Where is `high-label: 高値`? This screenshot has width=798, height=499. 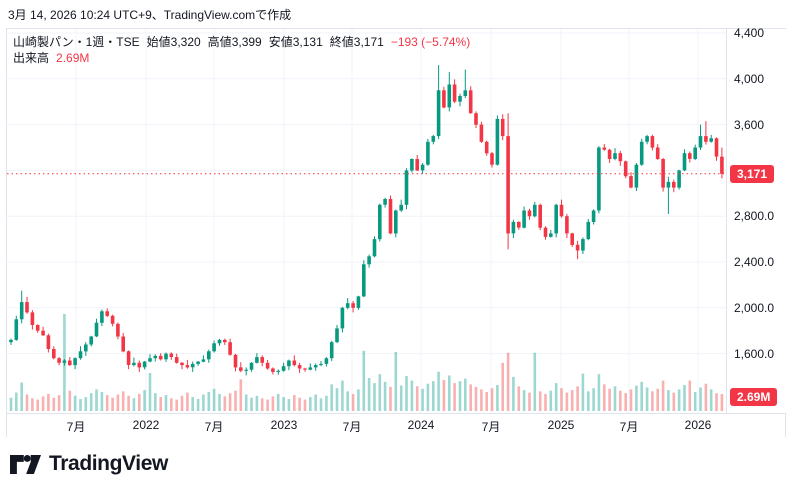 high-label: 高値 is located at coordinates (219, 42).